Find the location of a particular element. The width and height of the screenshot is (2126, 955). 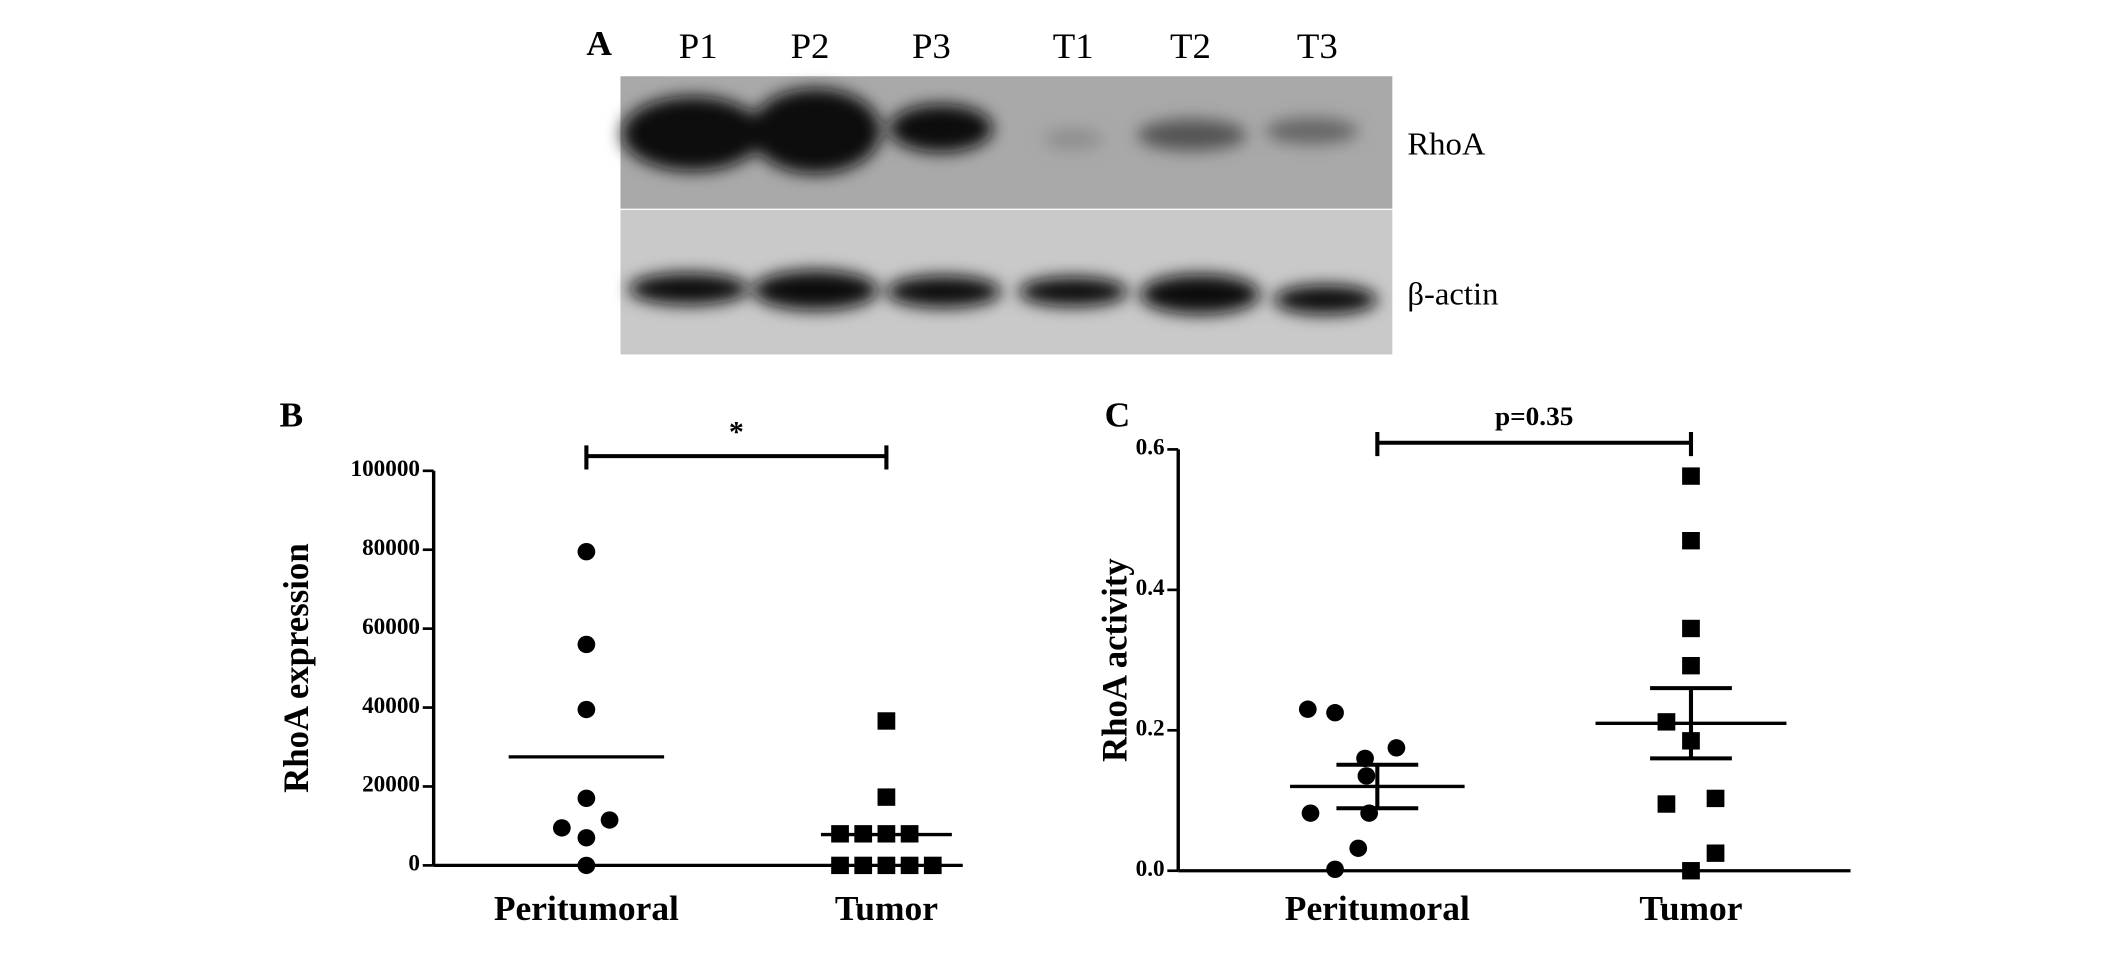

lane-label: P3 is located at coordinates (931, 46).